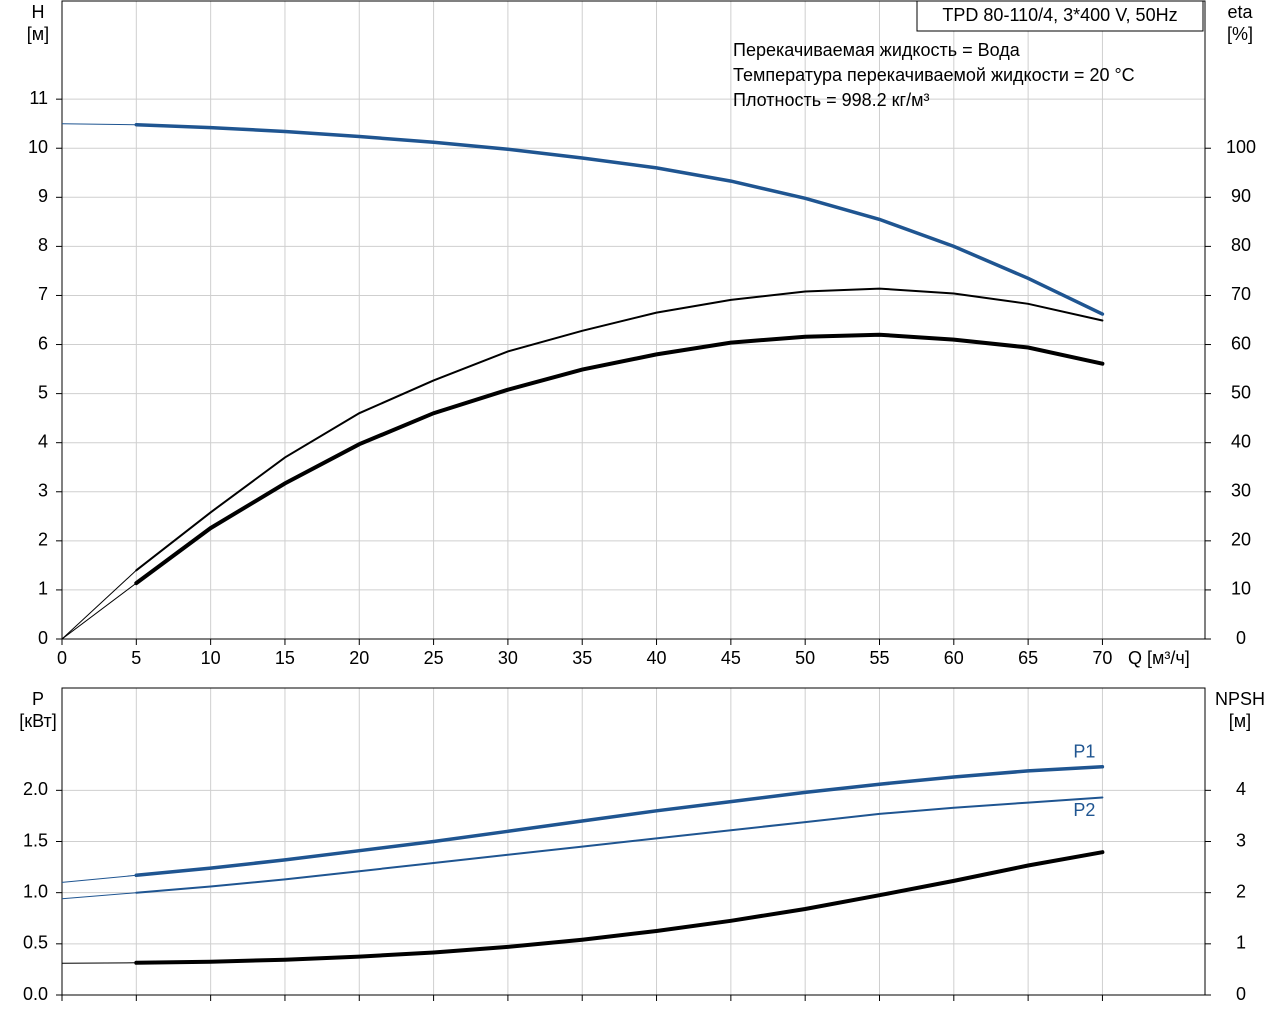 The width and height of the screenshot is (1280, 1024). What do you see at coordinates (1028, 658) in the screenshot?
I see `x-tick-label: 65` at bounding box center [1028, 658].